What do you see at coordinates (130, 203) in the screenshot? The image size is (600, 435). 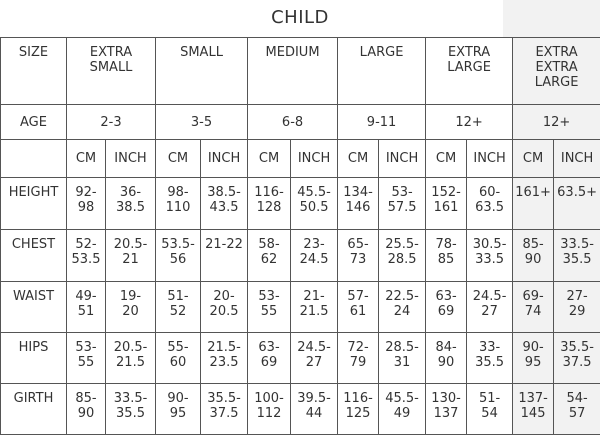 I see `measure-value: 36- 38.5` at bounding box center [130, 203].